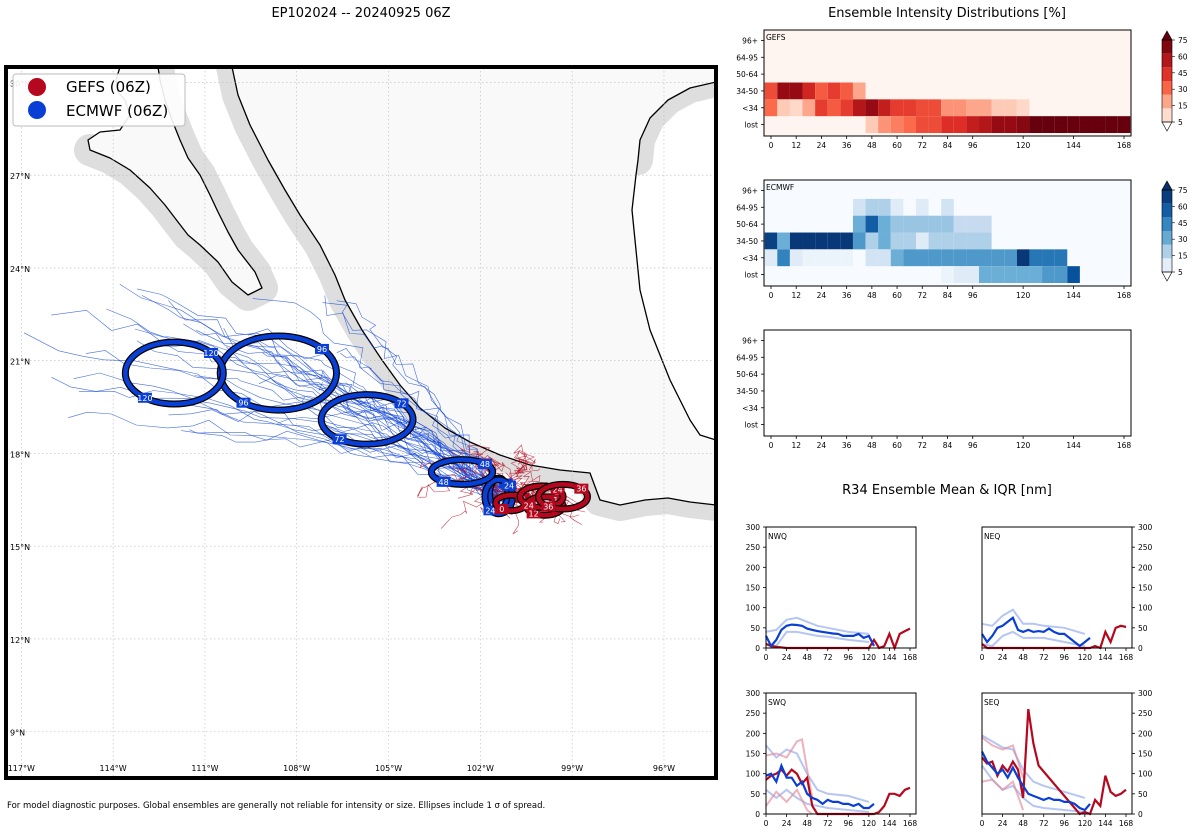 The width and height of the screenshot is (1200, 840). I want to click on track-ellipses: 00242448487272969612012000121224243636, so click(356, 425).